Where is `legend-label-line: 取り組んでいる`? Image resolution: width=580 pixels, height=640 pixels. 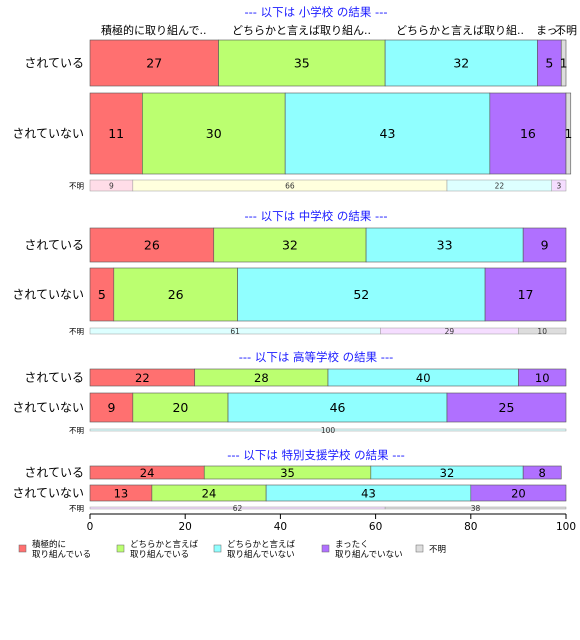
legend-label-line: 取り組んでいる is located at coordinates (61, 554).